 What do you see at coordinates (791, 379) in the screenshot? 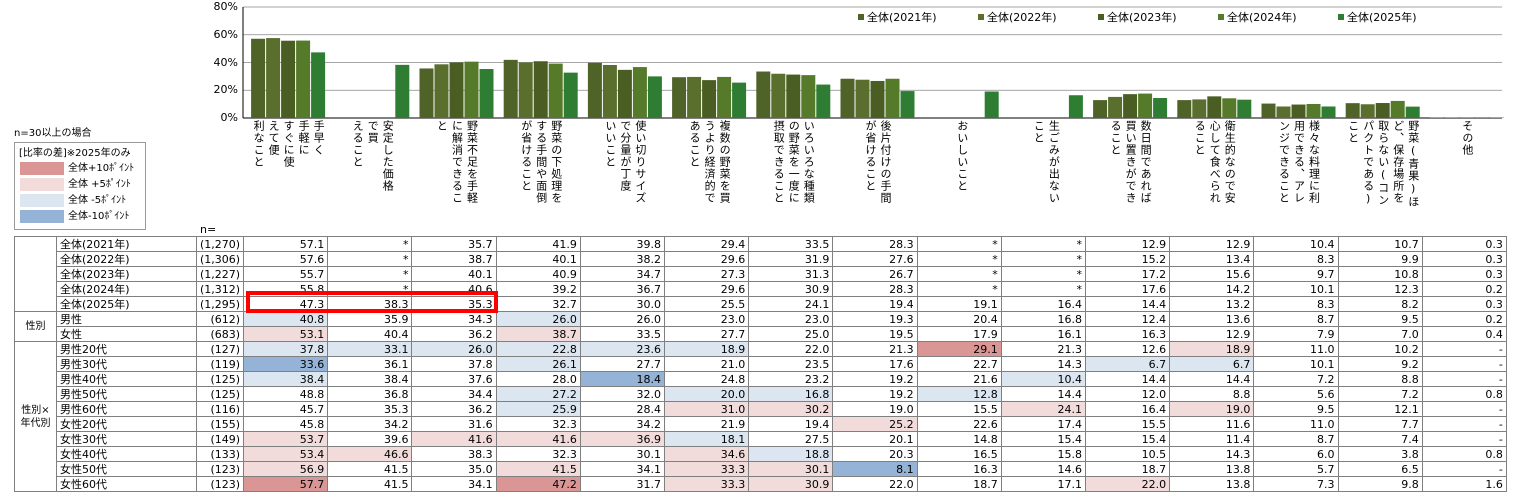
I see `table-cell: 23.2` at bounding box center [791, 379].